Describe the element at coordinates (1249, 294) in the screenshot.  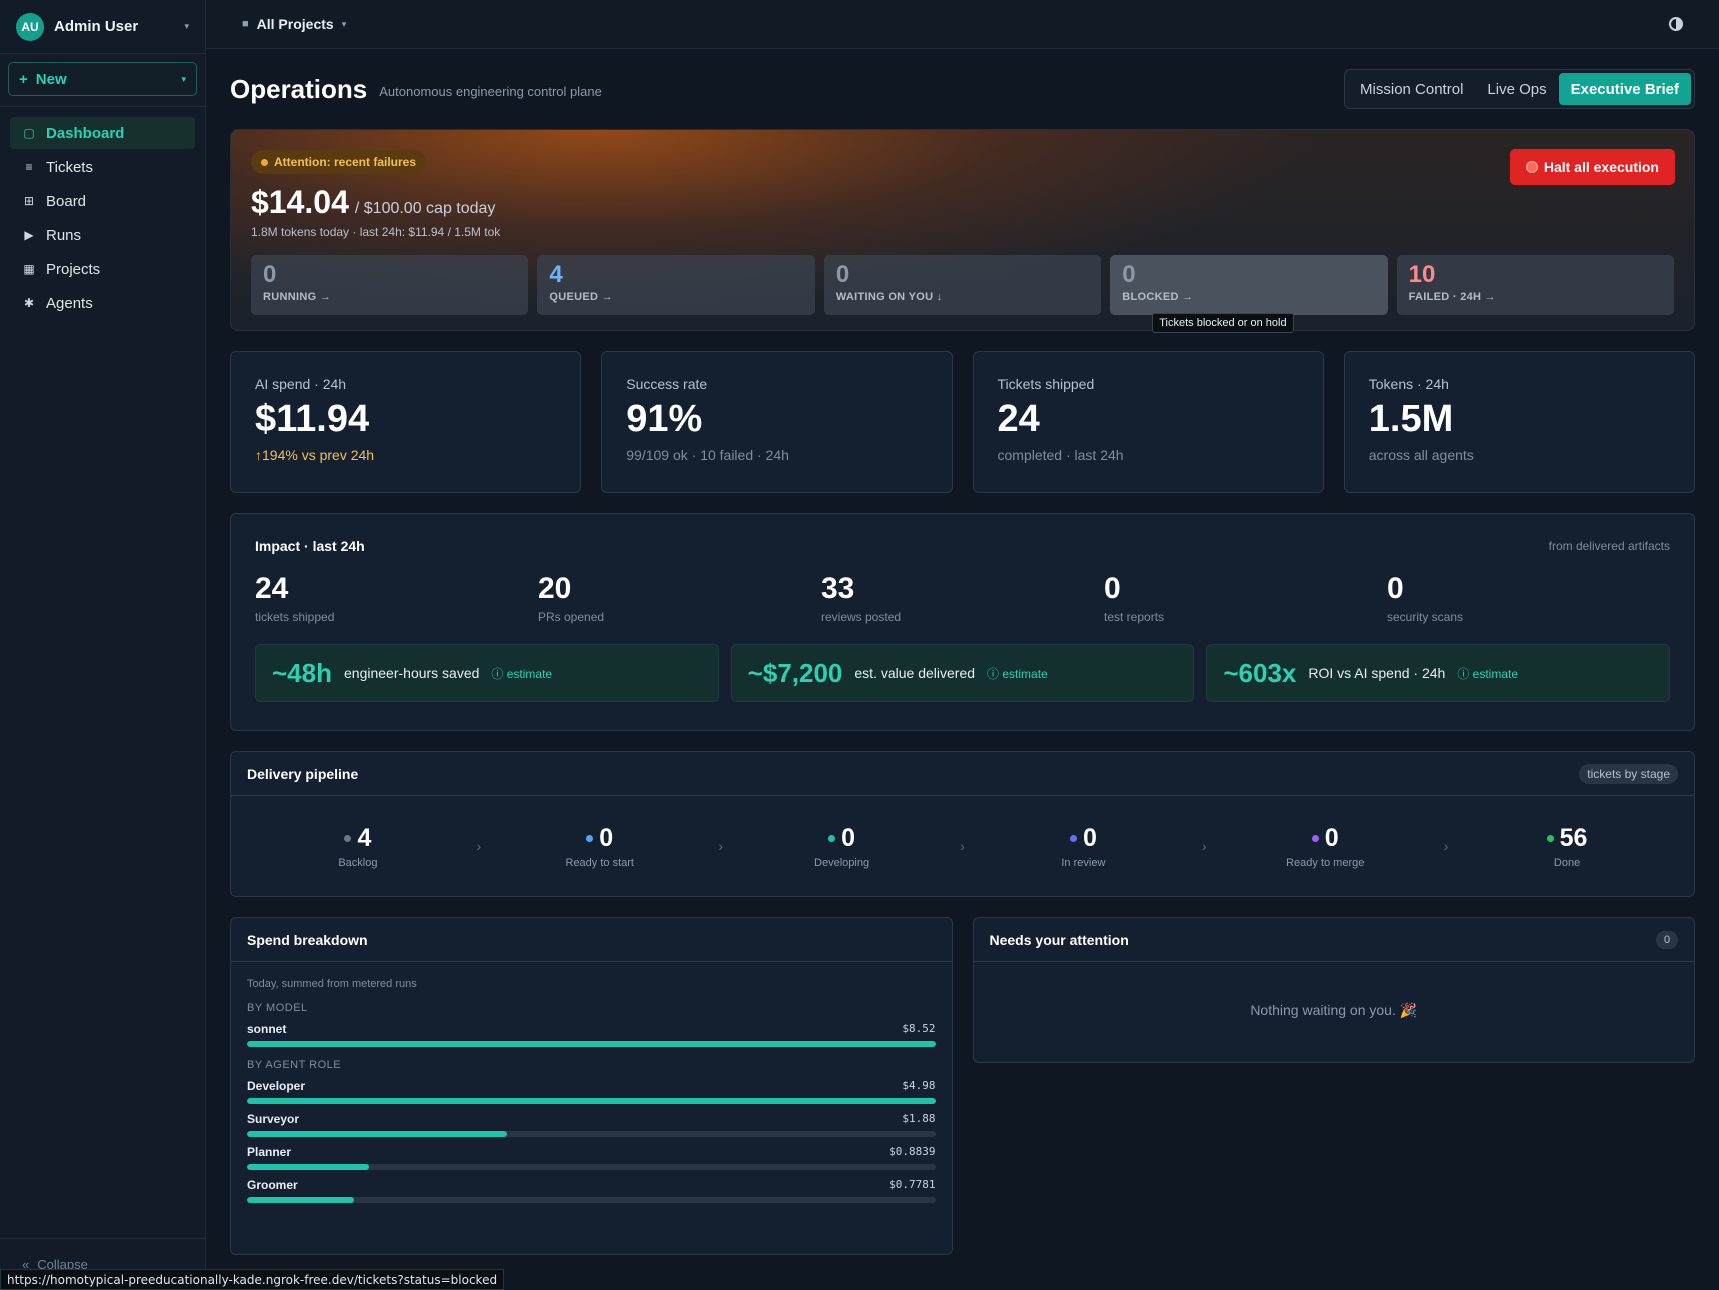
I see `stat-blocked: 0 BLOCKED → Tickets blocked or on hold` at that location.